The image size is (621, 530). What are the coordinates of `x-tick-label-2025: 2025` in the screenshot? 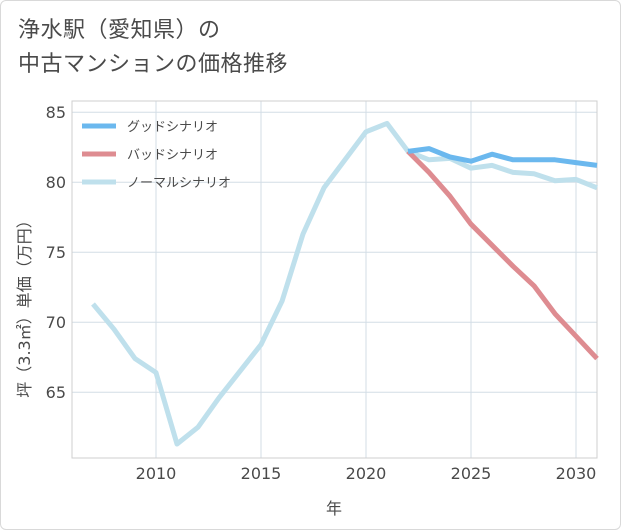 It's located at (471, 473).